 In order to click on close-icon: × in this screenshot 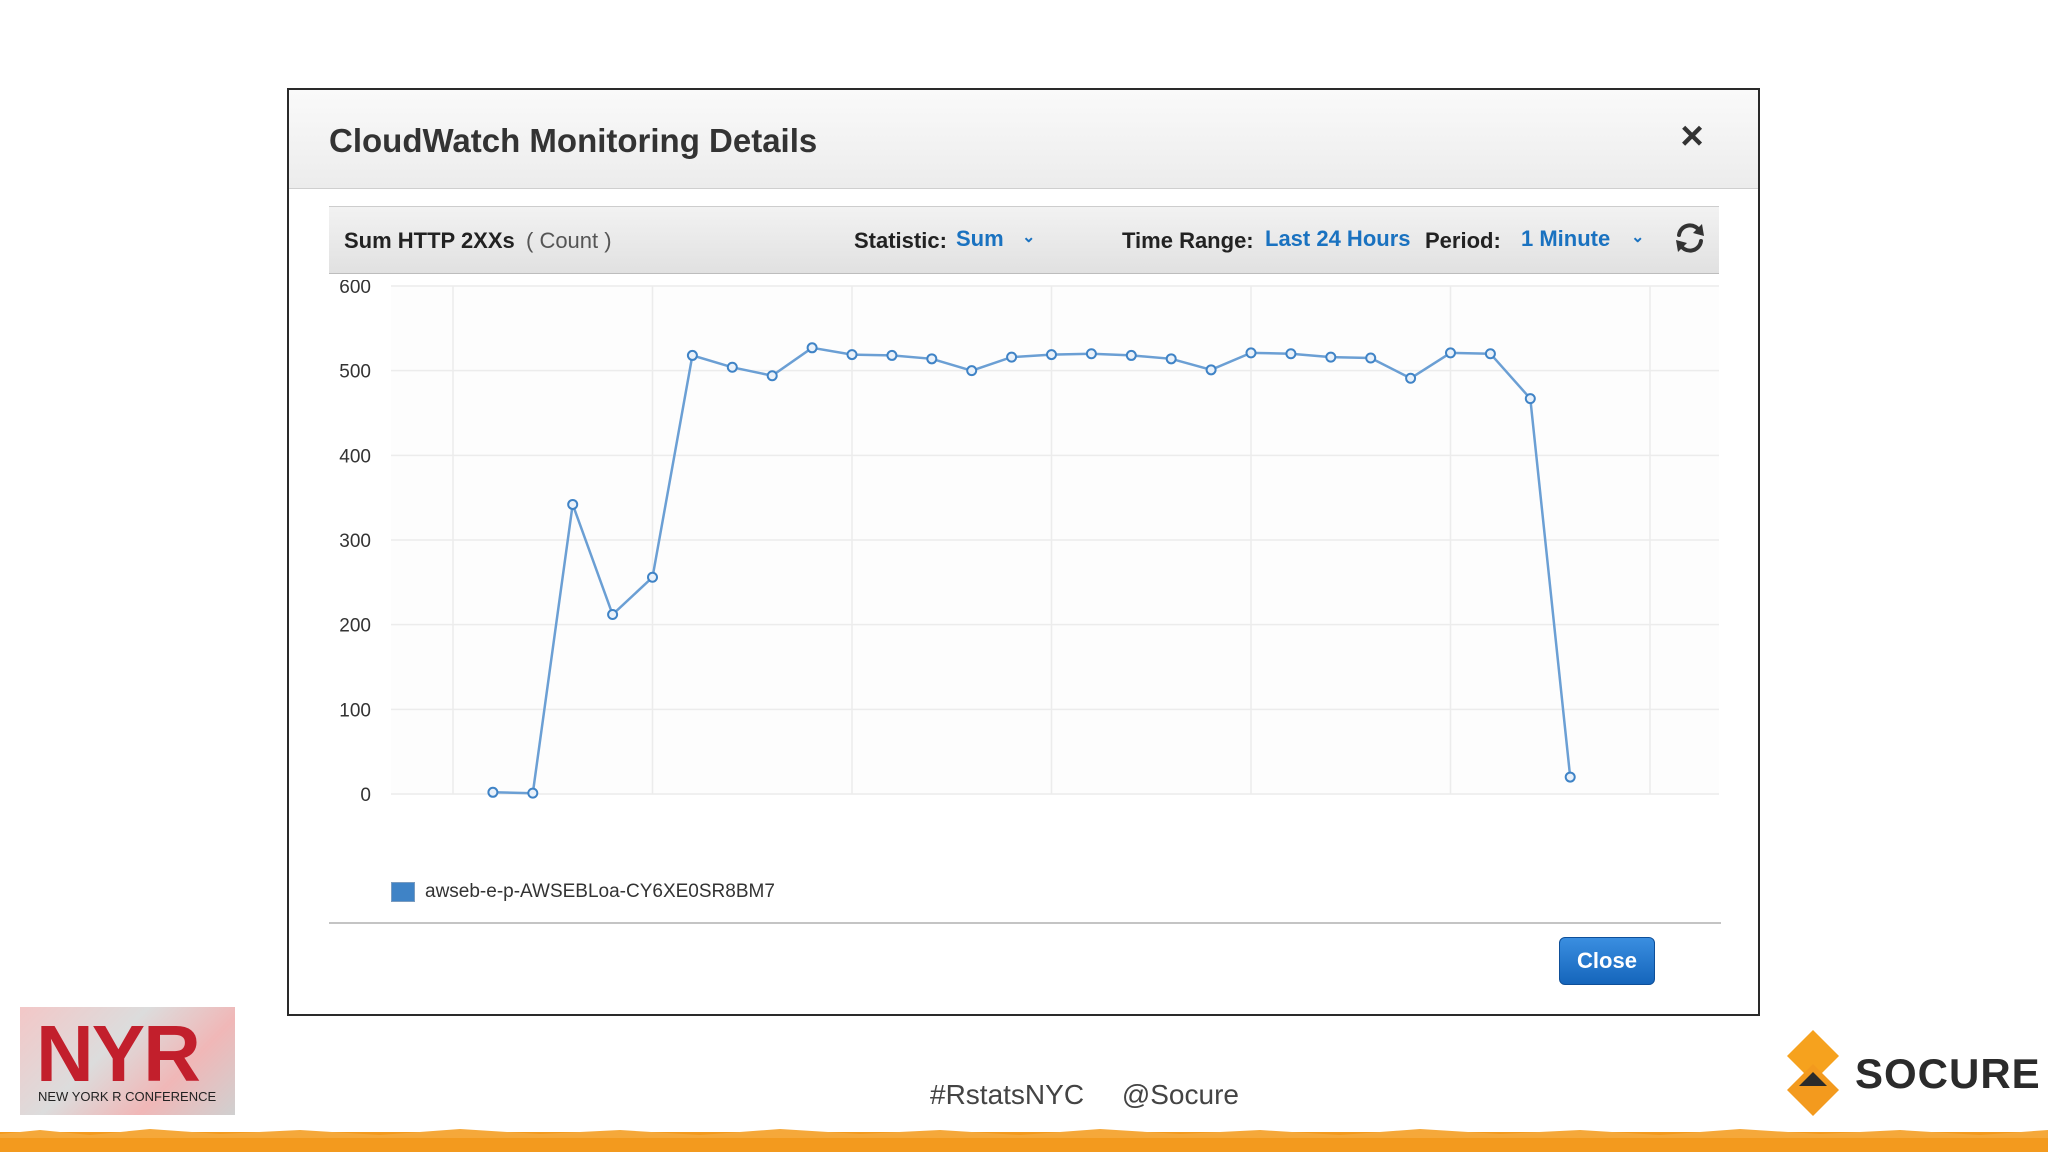, I will do `click(1692, 136)`.